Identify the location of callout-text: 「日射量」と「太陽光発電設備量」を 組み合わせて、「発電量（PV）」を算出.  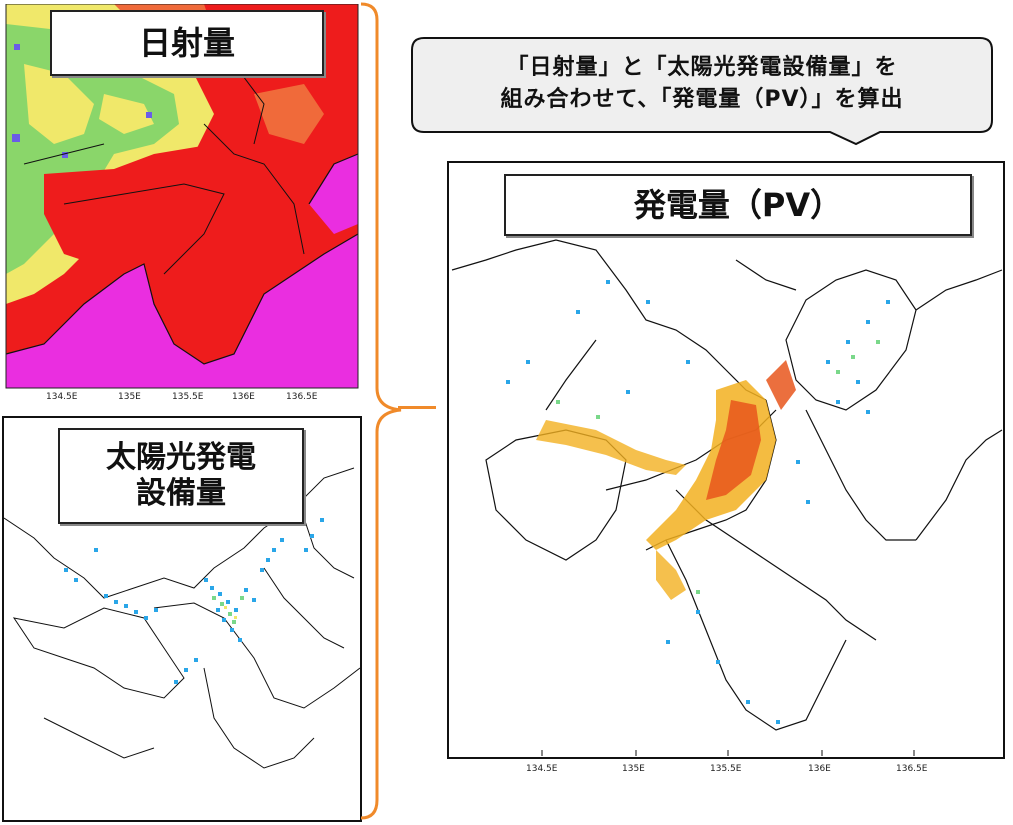
(702, 84).